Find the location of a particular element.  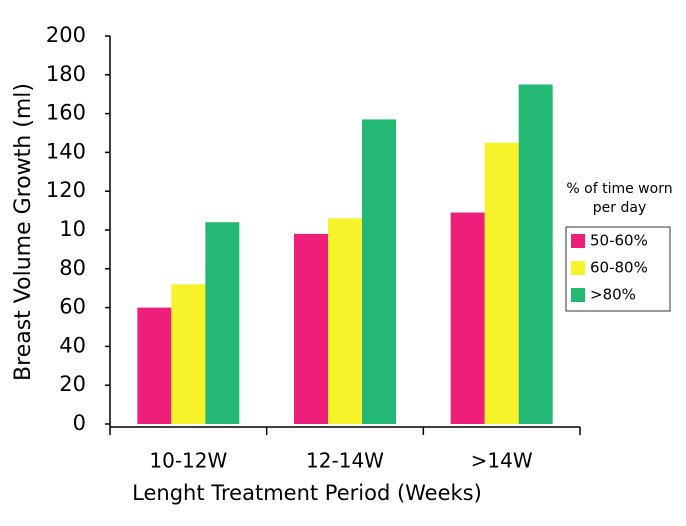

x-axis-label: Lenght Treatment Period (Weeks) is located at coordinates (307, 493).